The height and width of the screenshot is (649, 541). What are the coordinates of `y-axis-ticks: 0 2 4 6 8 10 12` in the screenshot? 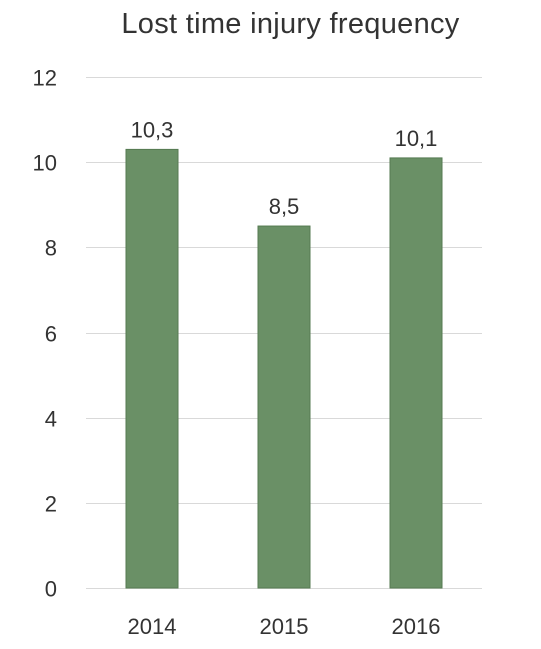 It's located at (45, 334).